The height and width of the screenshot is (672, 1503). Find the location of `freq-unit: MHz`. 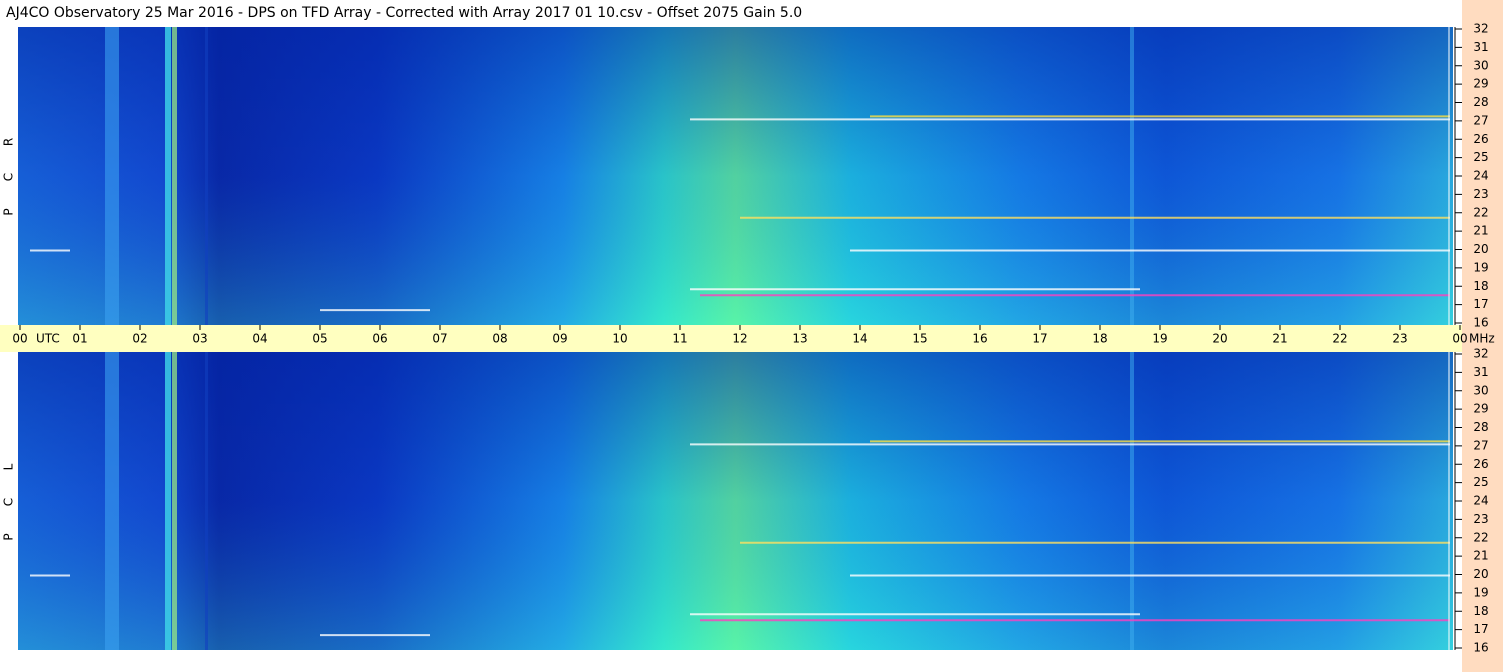

freq-unit: MHz is located at coordinates (1482, 339).